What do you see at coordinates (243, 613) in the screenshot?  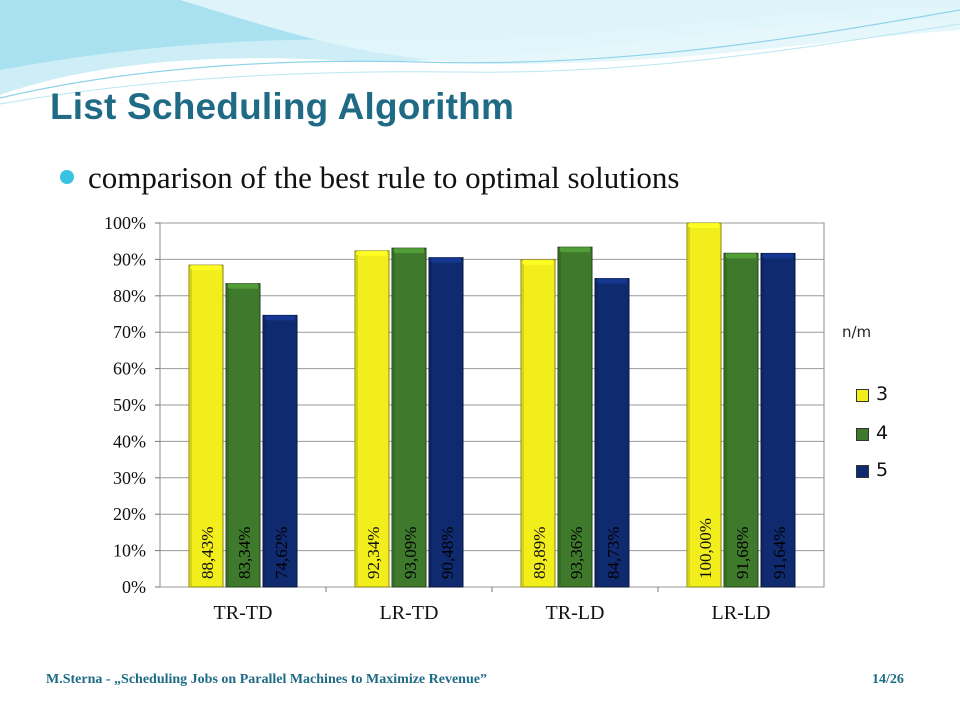 I see `x-tick-label: TR-TD` at bounding box center [243, 613].